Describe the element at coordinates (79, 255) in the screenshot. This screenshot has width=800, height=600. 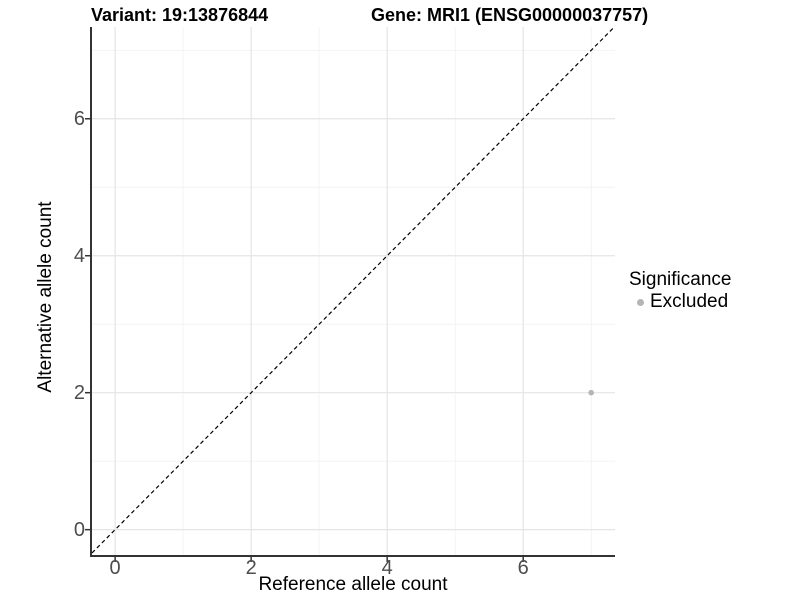
I see `y-tick-label: 4` at that location.